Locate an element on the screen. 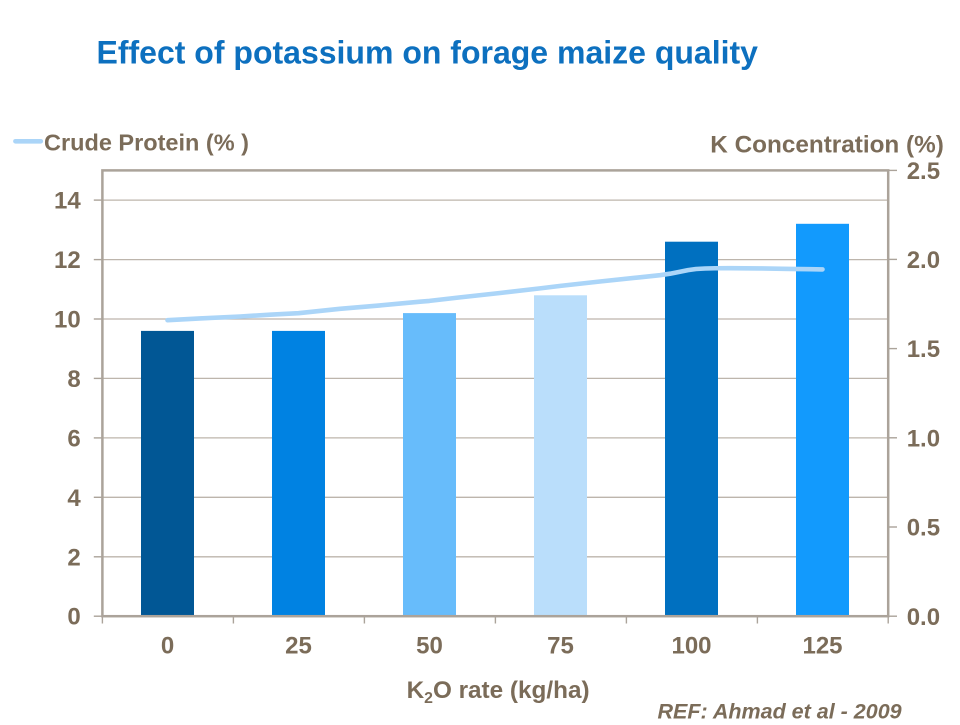 Image resolution: width=960 pixels, height=725 pixels. svg-text: K Concentration (%) is located at coordinates (827, 144).